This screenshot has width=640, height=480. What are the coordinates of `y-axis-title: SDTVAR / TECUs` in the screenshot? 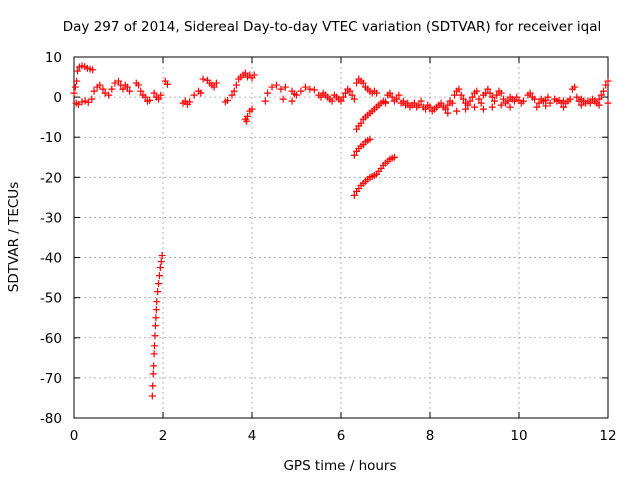 It's located at (14, 237).